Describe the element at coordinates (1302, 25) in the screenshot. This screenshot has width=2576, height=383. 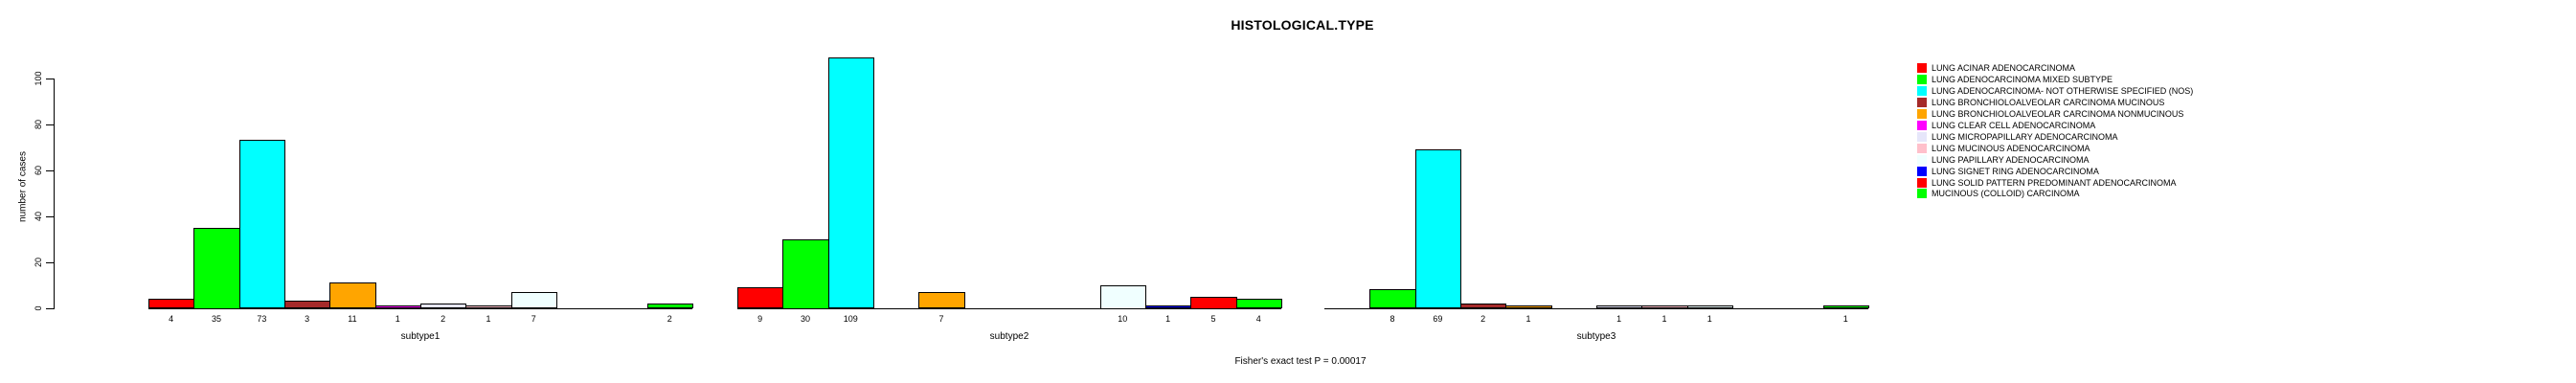
I see `chart-title: HISTOLOGICAL.TYPE` at that location.